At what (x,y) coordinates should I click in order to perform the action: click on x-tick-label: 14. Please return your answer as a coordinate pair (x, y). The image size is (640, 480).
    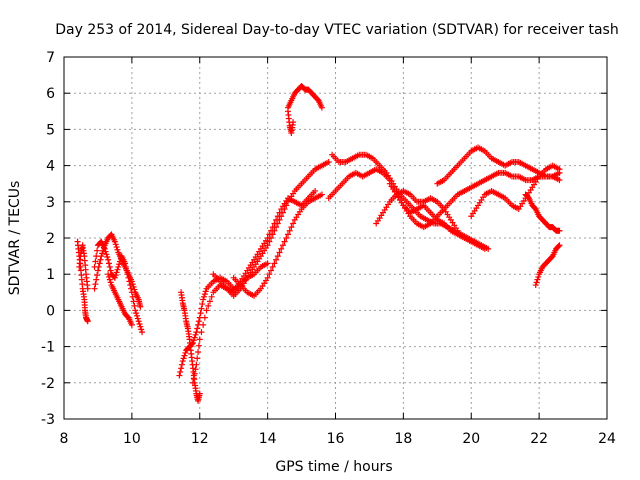
    Looking at the image, I should click on (268, 439).